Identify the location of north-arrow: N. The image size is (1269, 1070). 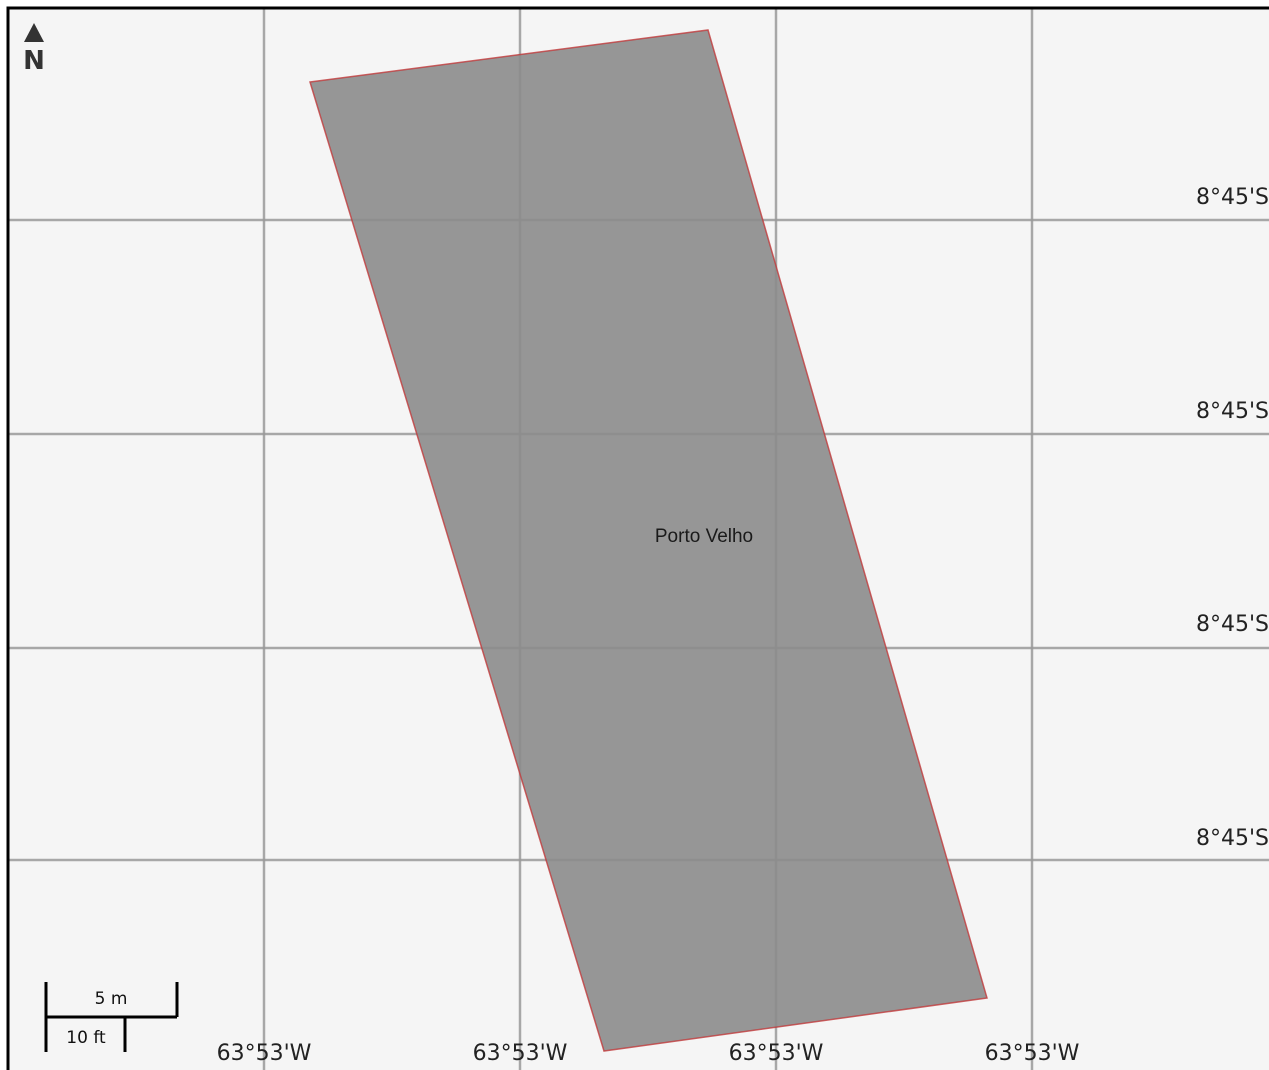
(34, 49).